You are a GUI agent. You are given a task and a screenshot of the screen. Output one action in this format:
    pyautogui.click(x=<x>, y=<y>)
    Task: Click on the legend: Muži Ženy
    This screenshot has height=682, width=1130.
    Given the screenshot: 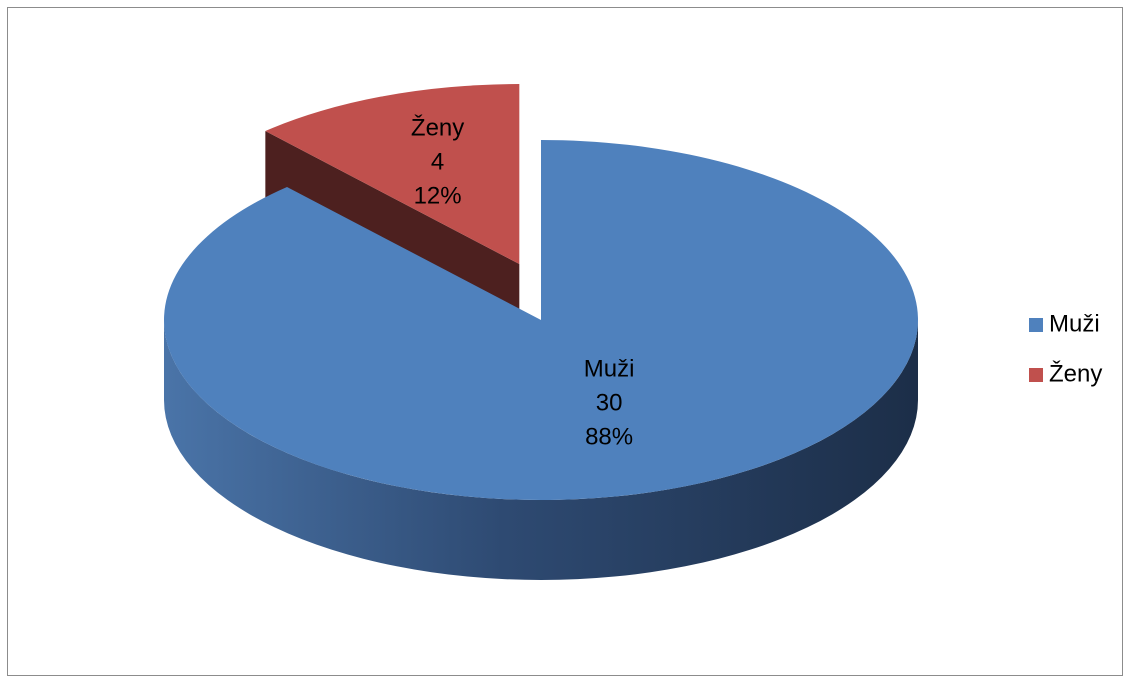 What is the action you would take?
    pyautogui.click(x=1065, y=348)
    